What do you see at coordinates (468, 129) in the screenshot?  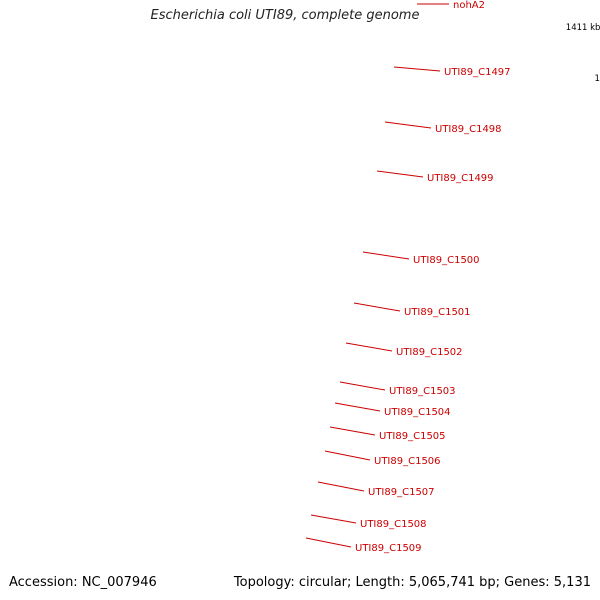 I see `gene-label: UTI89_C1498` at bounding box center [468, 129].